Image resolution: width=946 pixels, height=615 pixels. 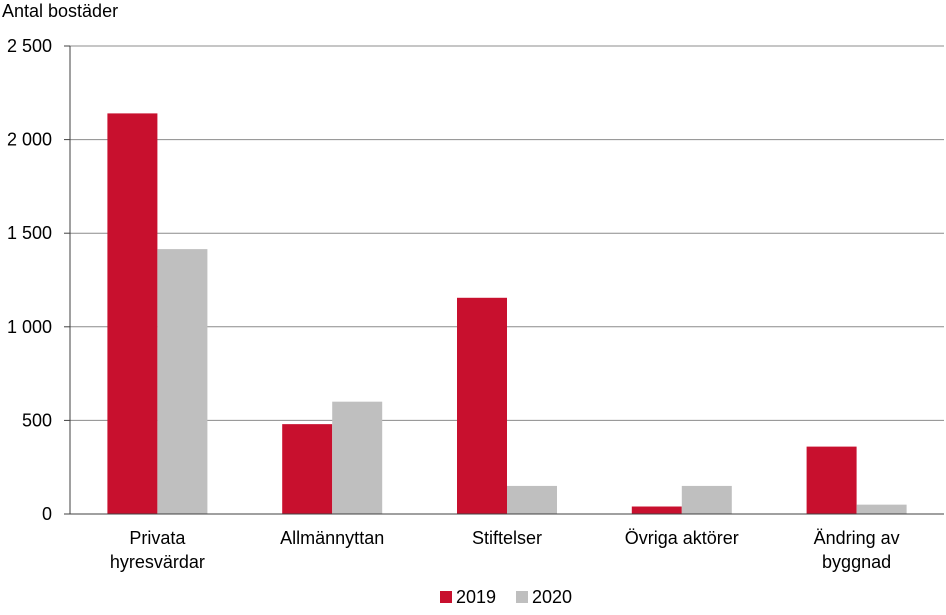 I want to click on legend: 2019 2020, so click(x=506, y=597).